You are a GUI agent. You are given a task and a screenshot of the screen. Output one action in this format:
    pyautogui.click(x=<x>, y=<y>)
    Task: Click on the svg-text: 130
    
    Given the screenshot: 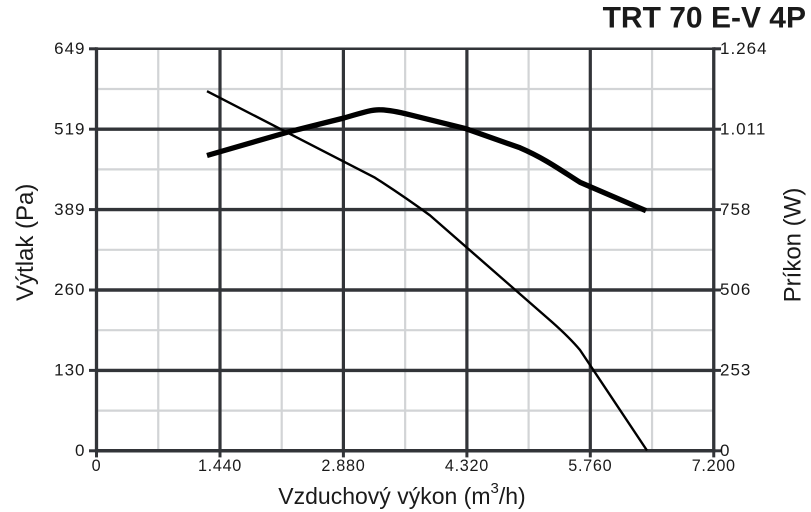 What is the action you would take?
    pyautogui.click(x=69, y=370)
    